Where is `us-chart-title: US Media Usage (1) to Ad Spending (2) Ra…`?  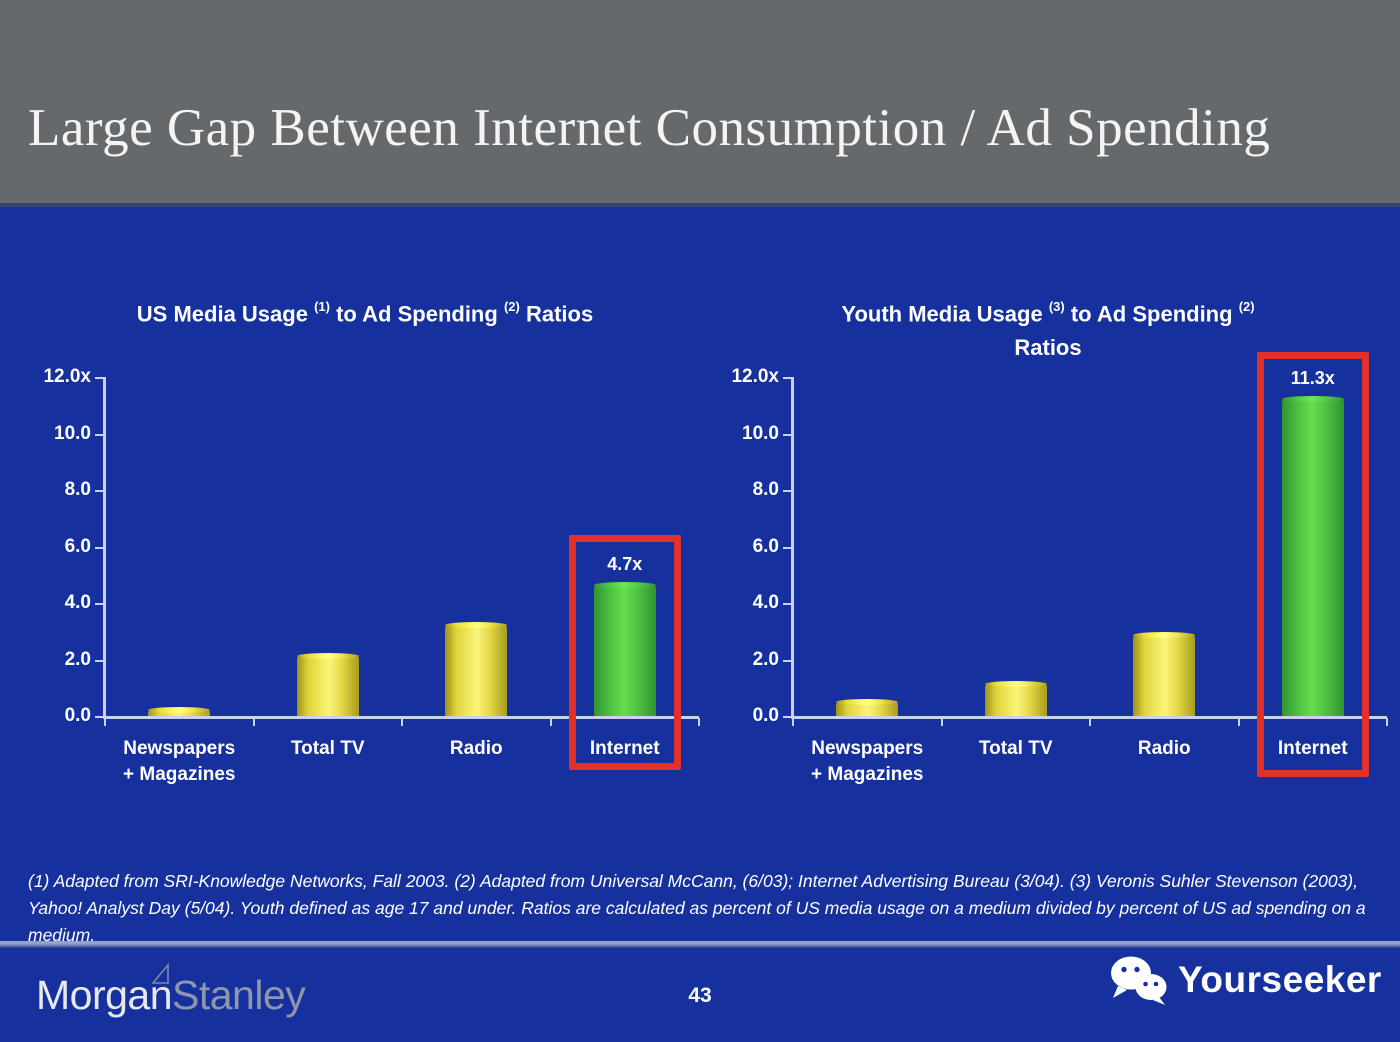
us-chart-title: US Media Usage (1) to Ad Spending (2) Ra… is located at coordinates (365, 311).